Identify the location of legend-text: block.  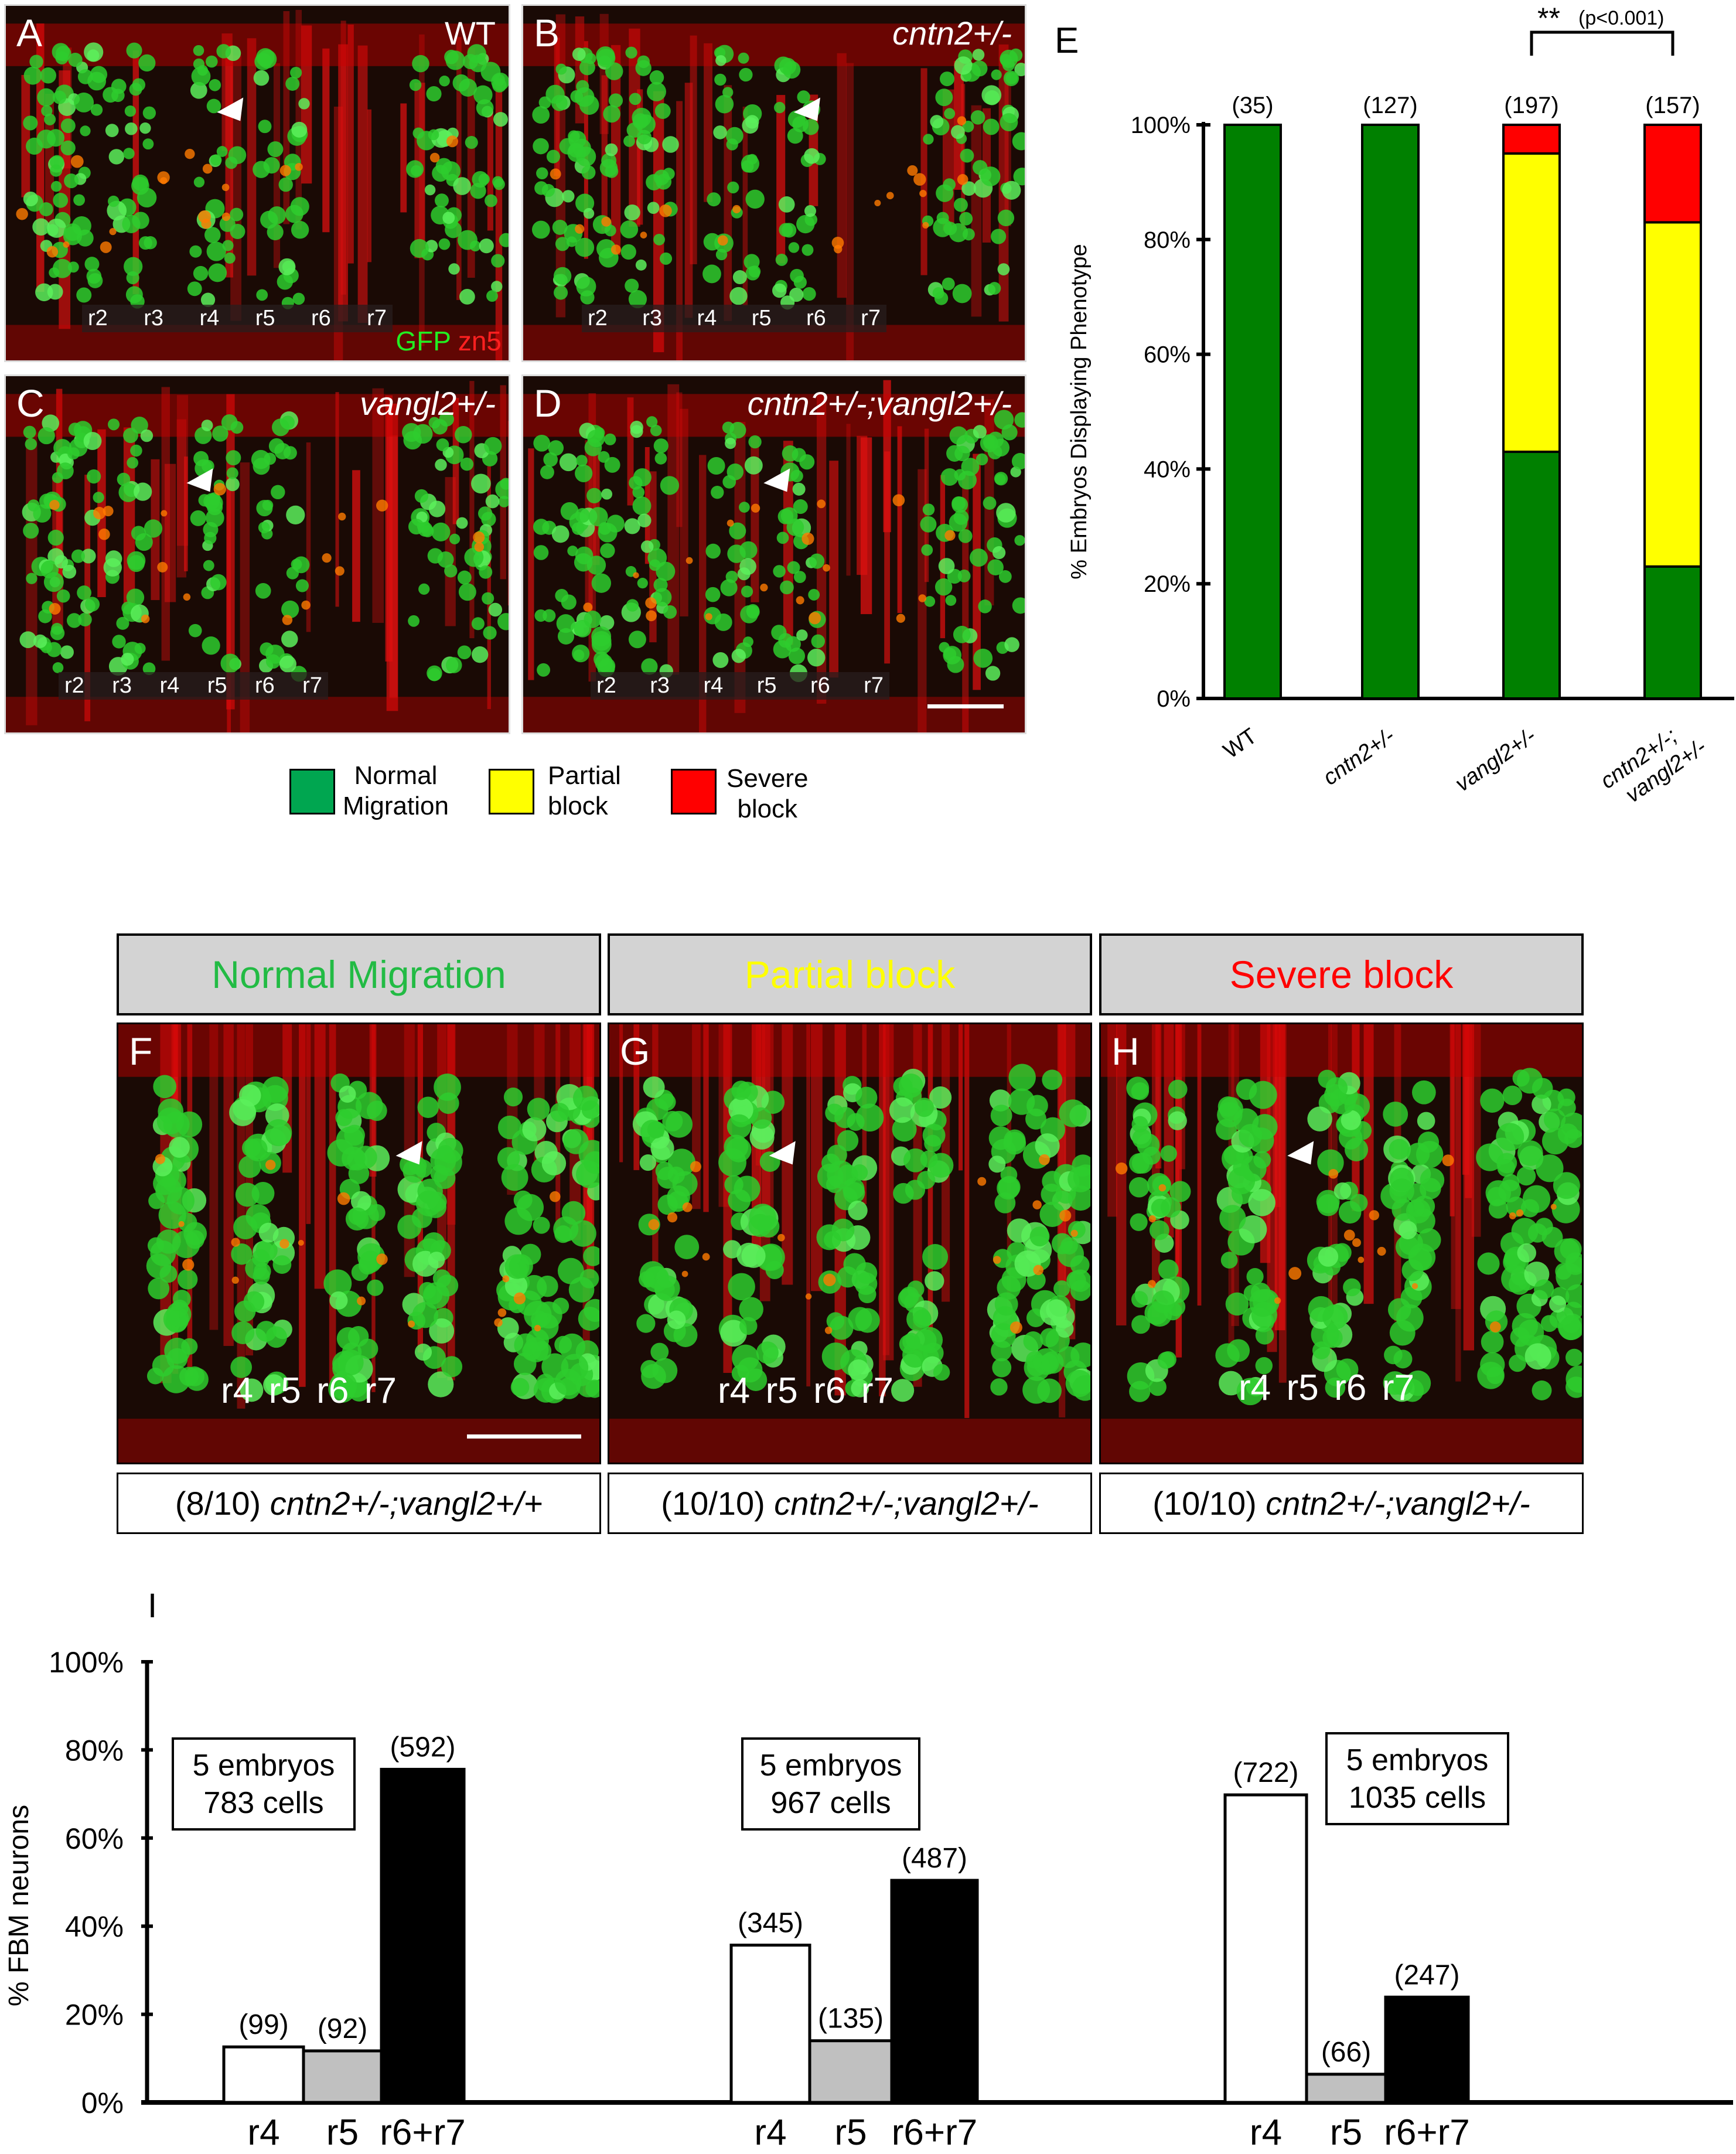
(767, 809).